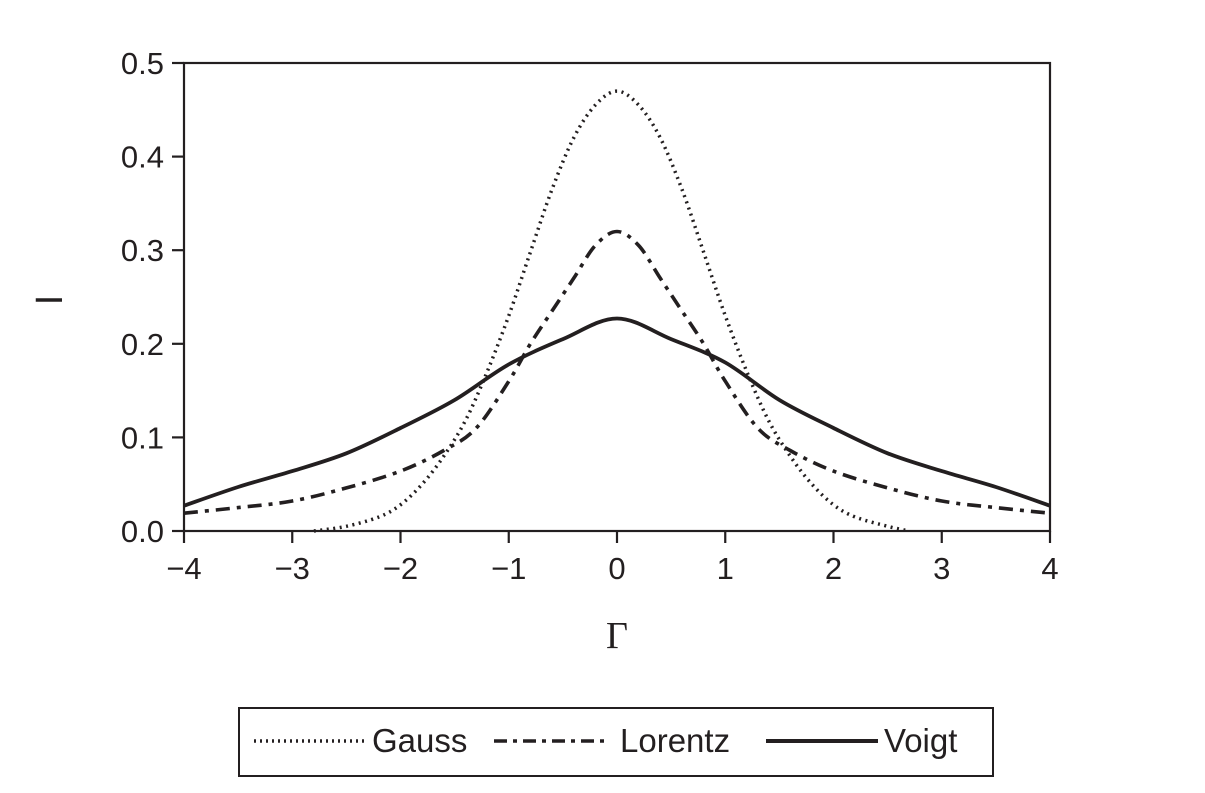 The image size is (1205, 793). Describe the element at coordinates (50, 300) in the screenshot. I see `y-axis-title: I` at that location.